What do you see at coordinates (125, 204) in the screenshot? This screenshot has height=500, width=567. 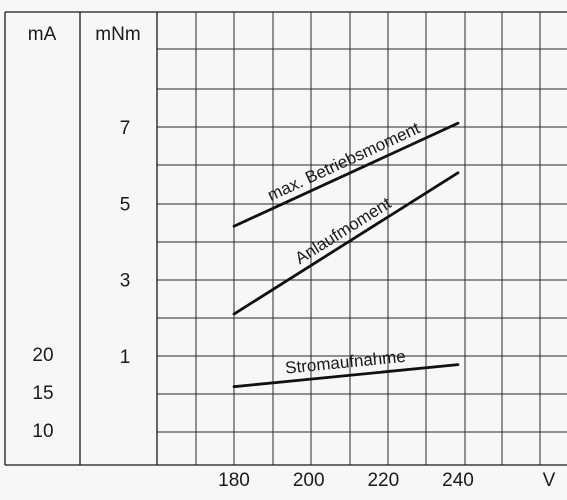 I see `y-tick-label-mnm: 5` at bounding box center [125, 204].